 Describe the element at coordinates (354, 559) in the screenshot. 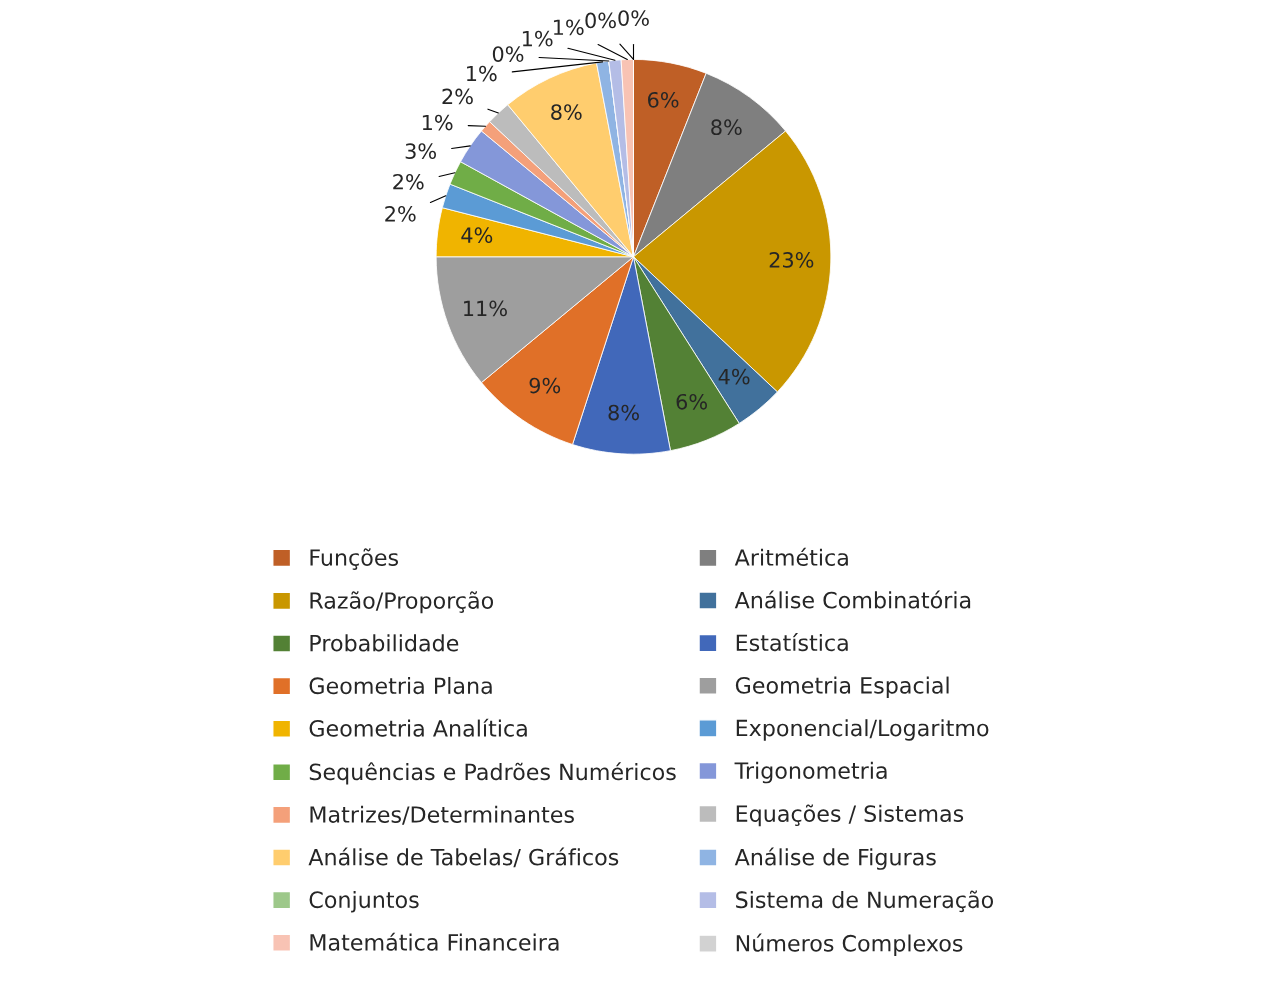

I see `legend-label: Funções` at that location.